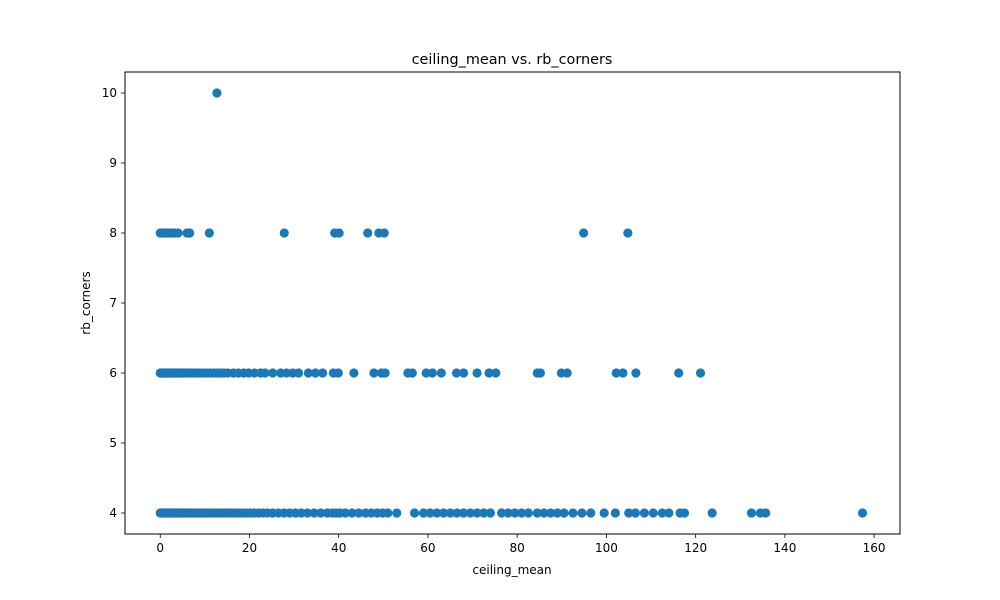 This screenshot has height=600, width=1000. I want to click on x-tick-label: 100, so click(606, 548).